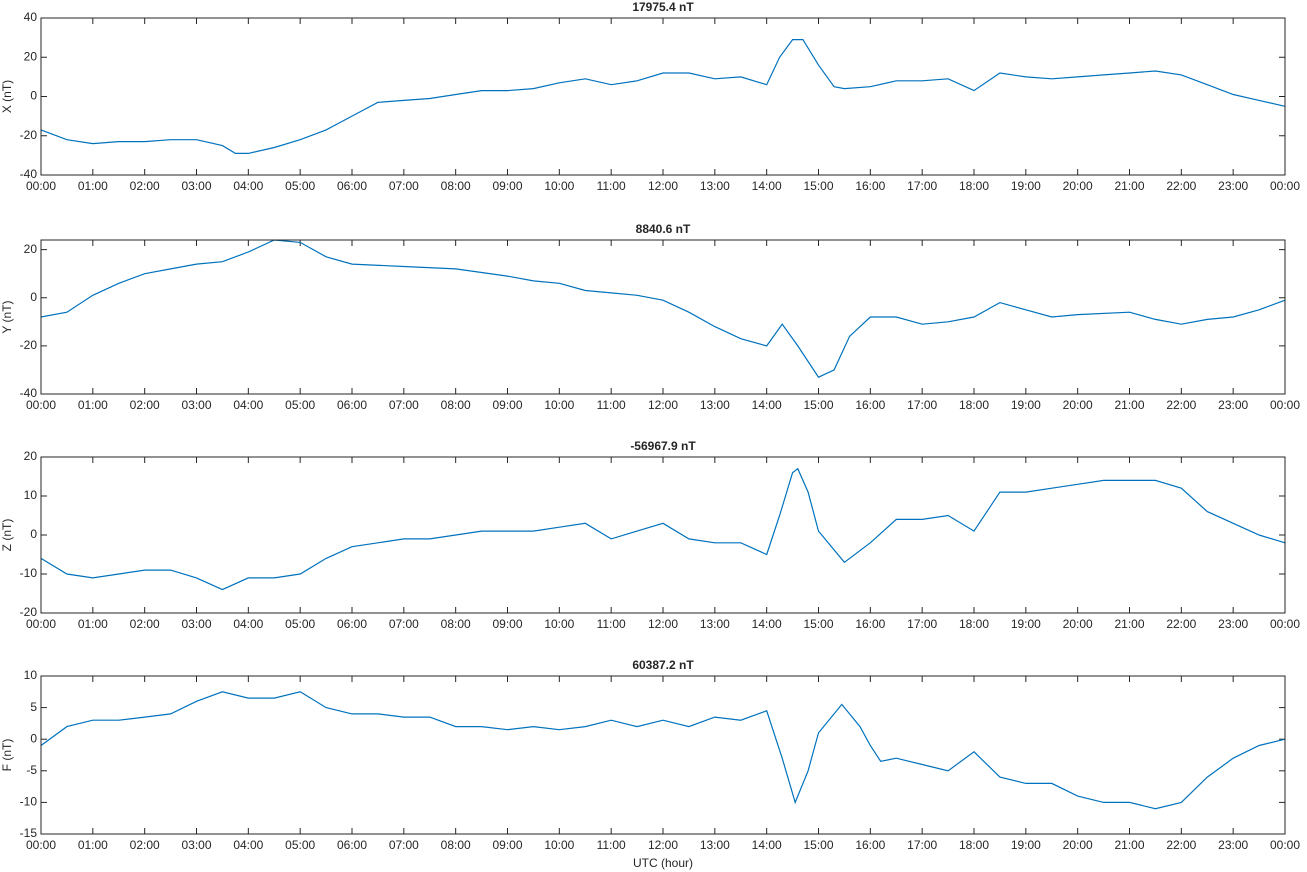 This screenshot has width=1307, height=872. Describe the element at coordinates (7, 316) in the screenshot. I see `y-axis-label: Y (nT)` at that location.